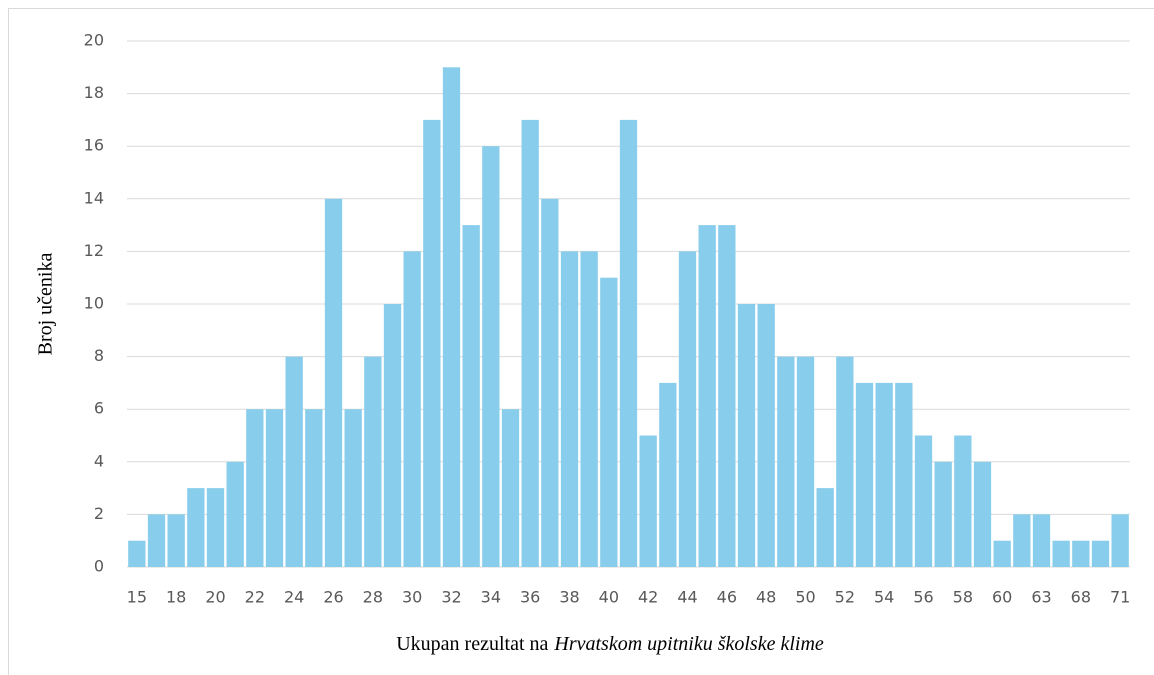 The width and height of the screenshot is (1154, 675). Describe the element at coordinates (99, 460) in the screenshot. I see `y-tick-label: 4` at that location.